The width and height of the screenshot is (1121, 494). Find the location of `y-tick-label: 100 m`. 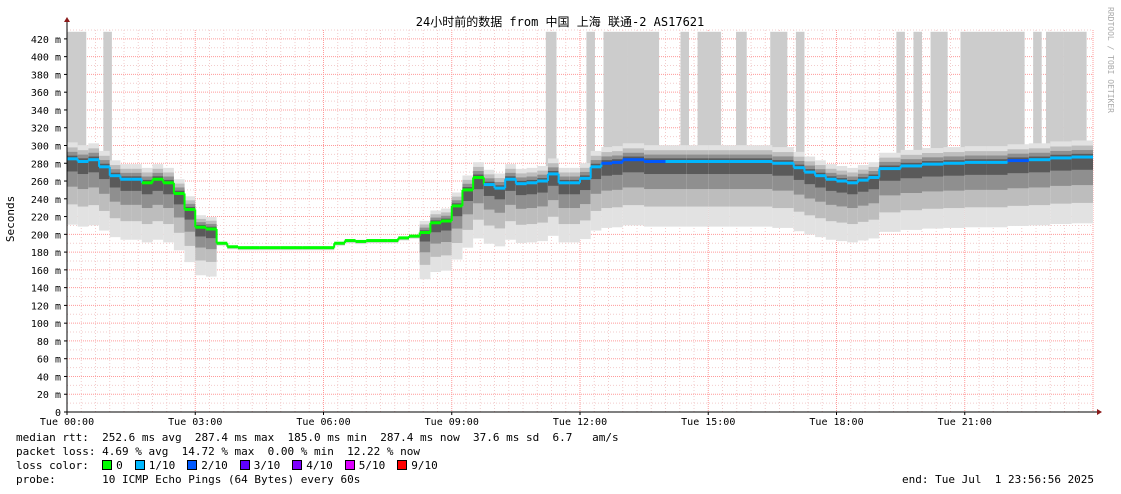

y-tick-label: 100 m is located at coordinates (46, 324).